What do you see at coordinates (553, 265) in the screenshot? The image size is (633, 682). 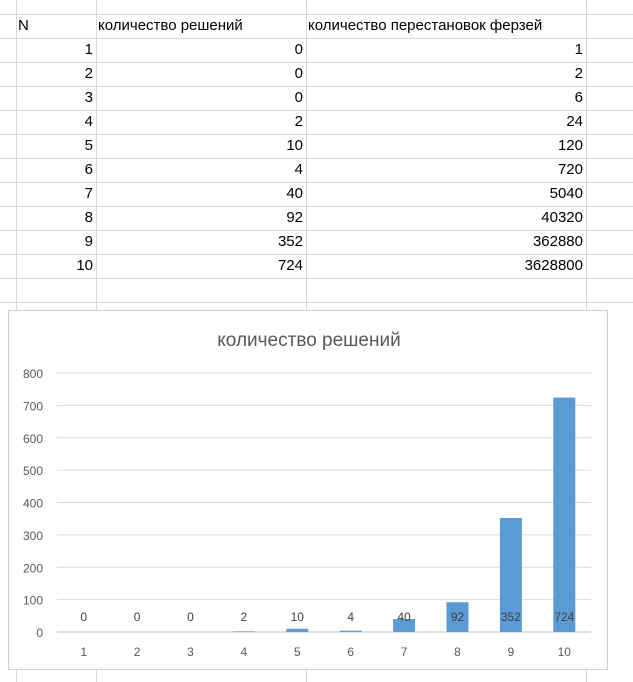 I see `cell-permutations: 3628800` at bounding box center [553, 265].